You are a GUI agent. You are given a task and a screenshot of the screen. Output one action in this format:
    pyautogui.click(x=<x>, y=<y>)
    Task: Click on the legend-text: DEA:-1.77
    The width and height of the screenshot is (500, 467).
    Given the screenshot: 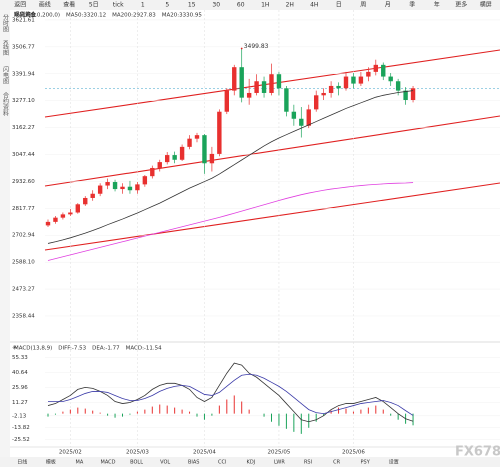 What is the action you would take?
    pyautogui.click(x=106, y=349)
    